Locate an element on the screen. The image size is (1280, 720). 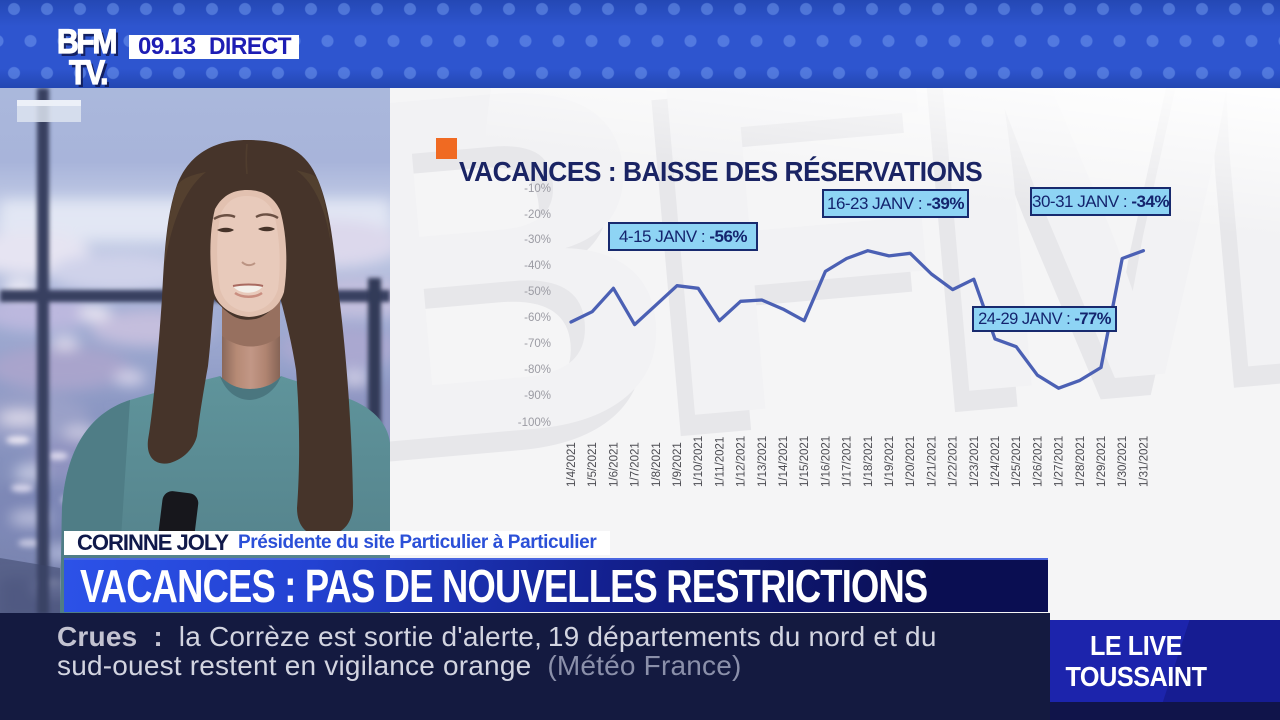
svg-text: 1/7/2021 is located at coordinates (636, 464).